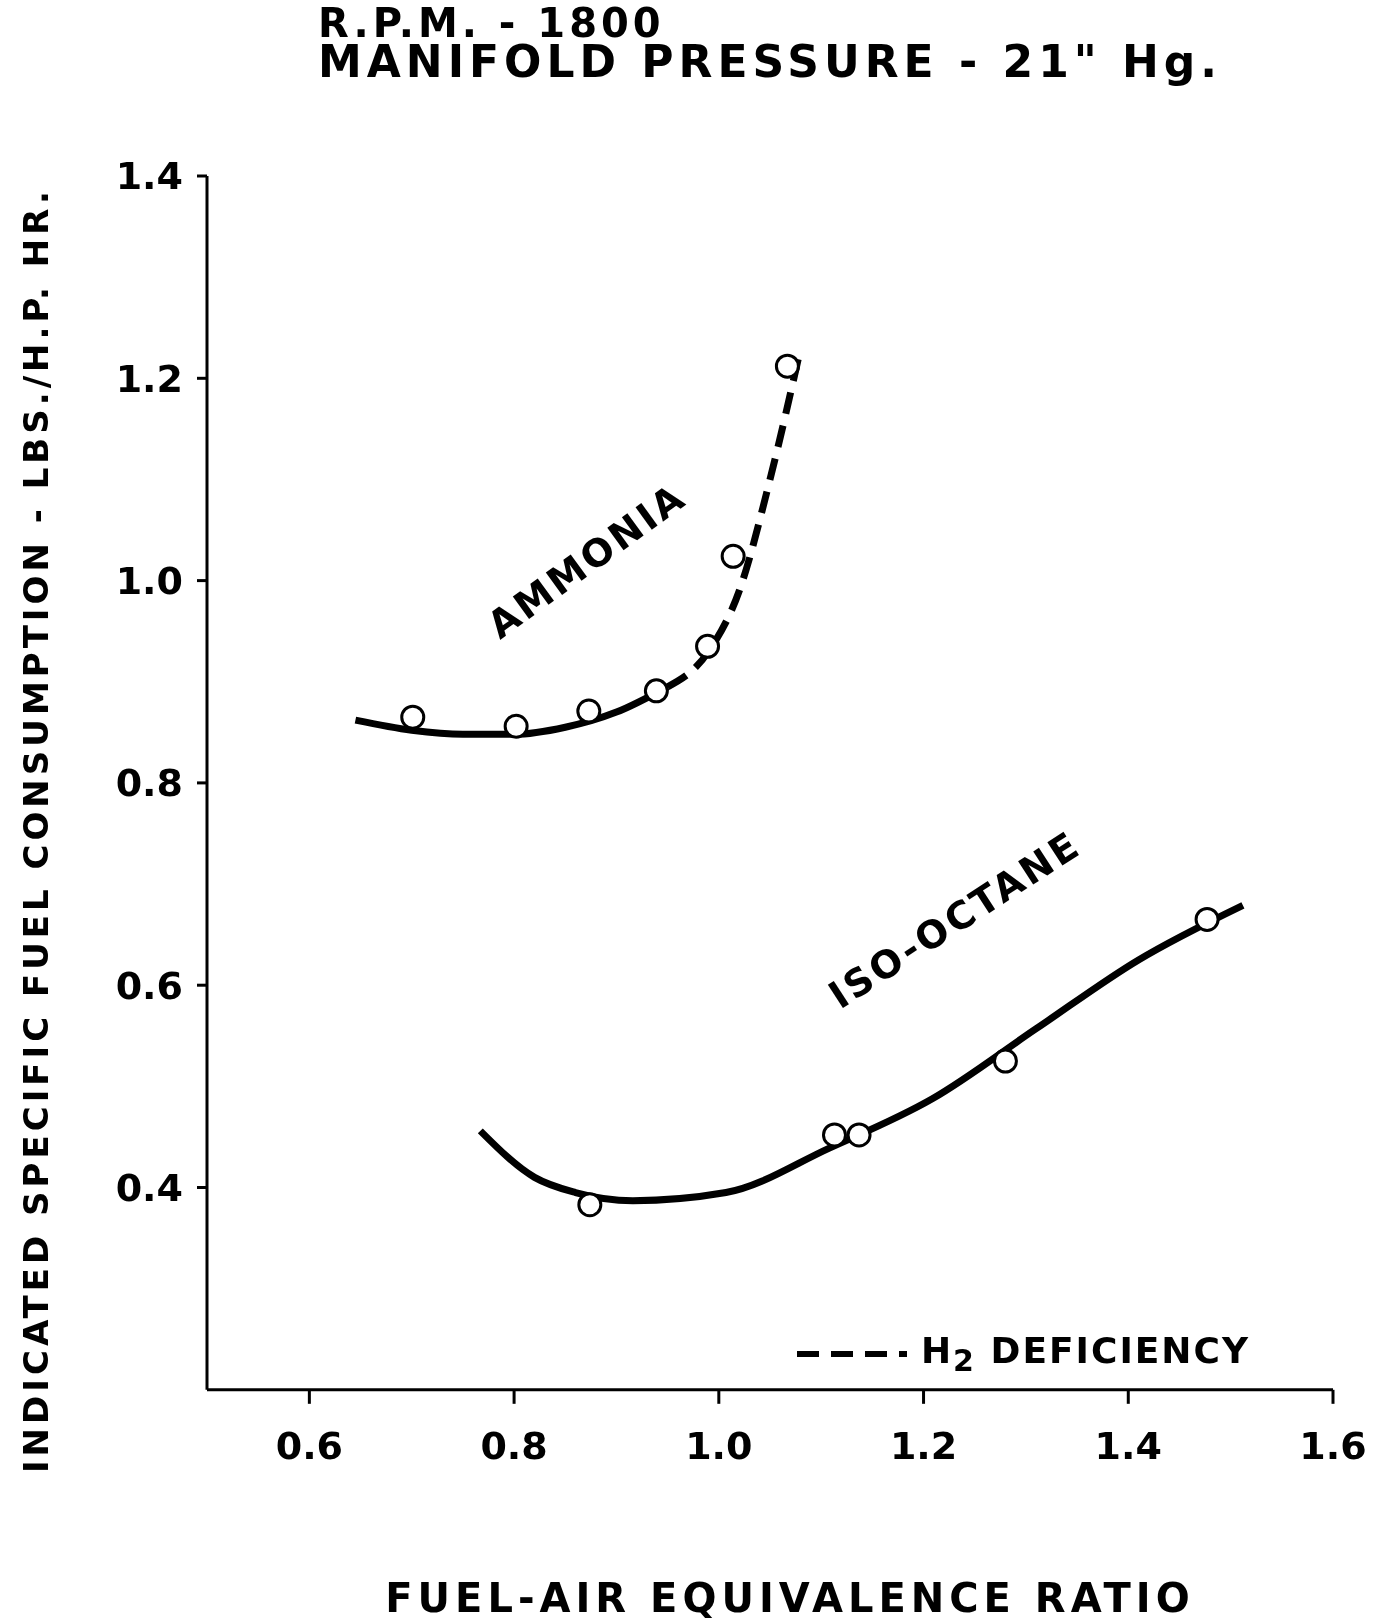 This screenshot has width=1380, height=1624. What do you see at coordinates (149, 1188) in the screenshot?
I see `y-tick-label: 0.4` at bounding box center [149, 1188].